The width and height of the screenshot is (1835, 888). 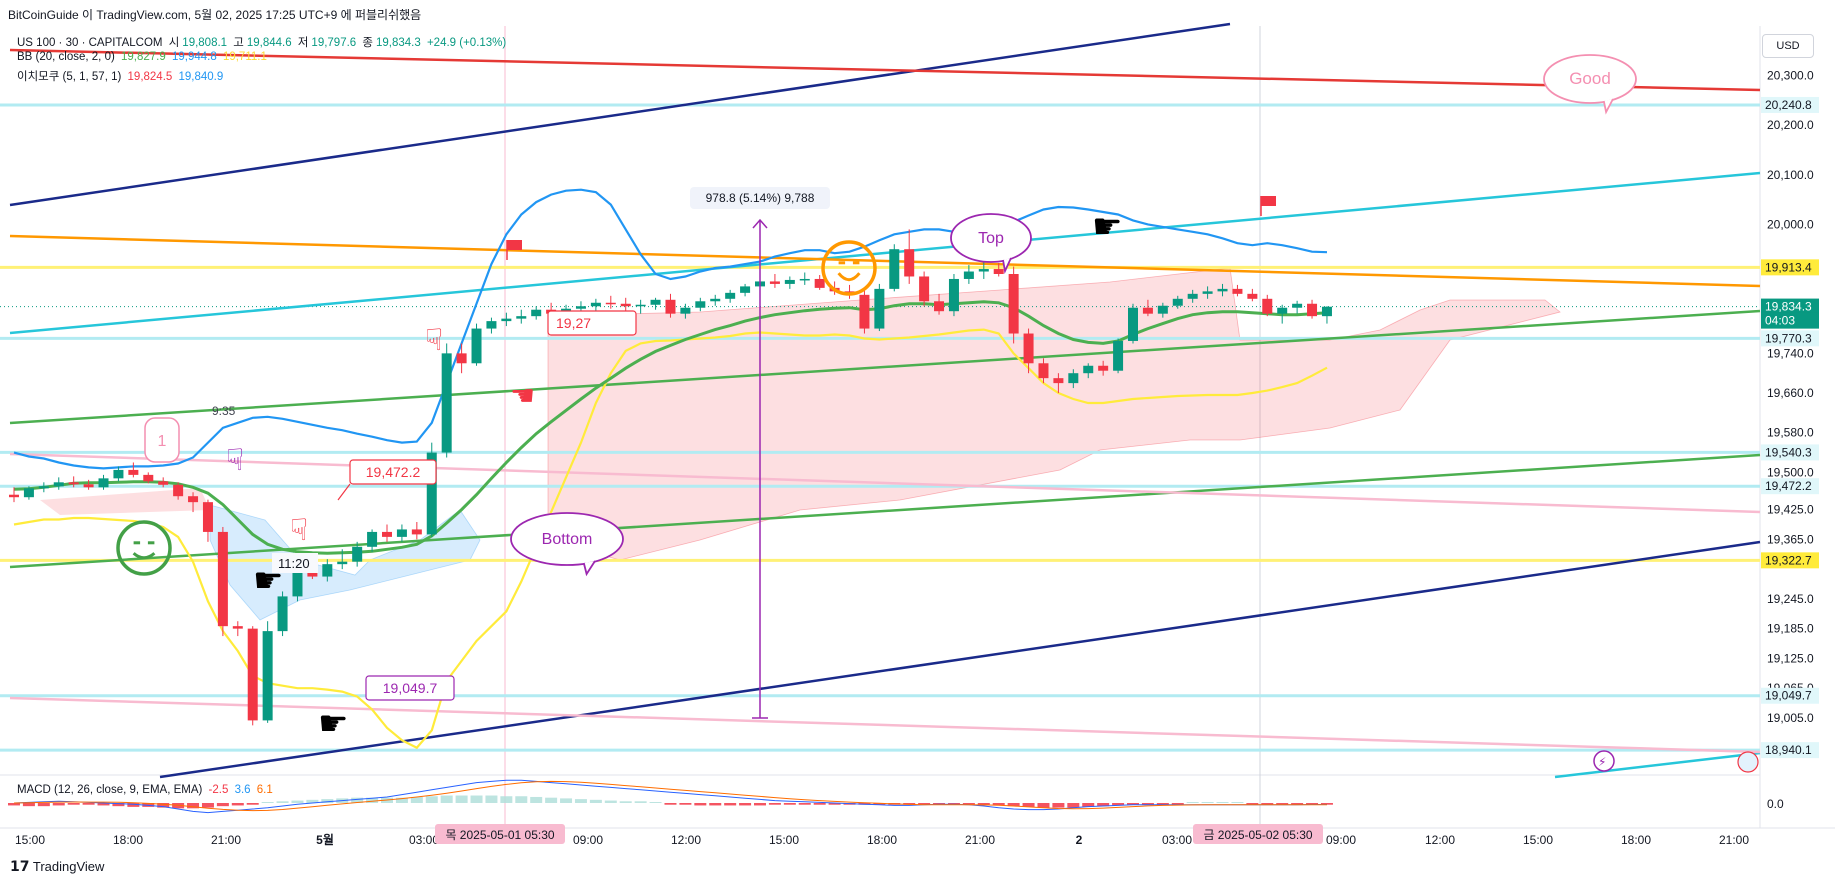 I want to click on macd-value-1: -2.5, so click(x=218, y=790).